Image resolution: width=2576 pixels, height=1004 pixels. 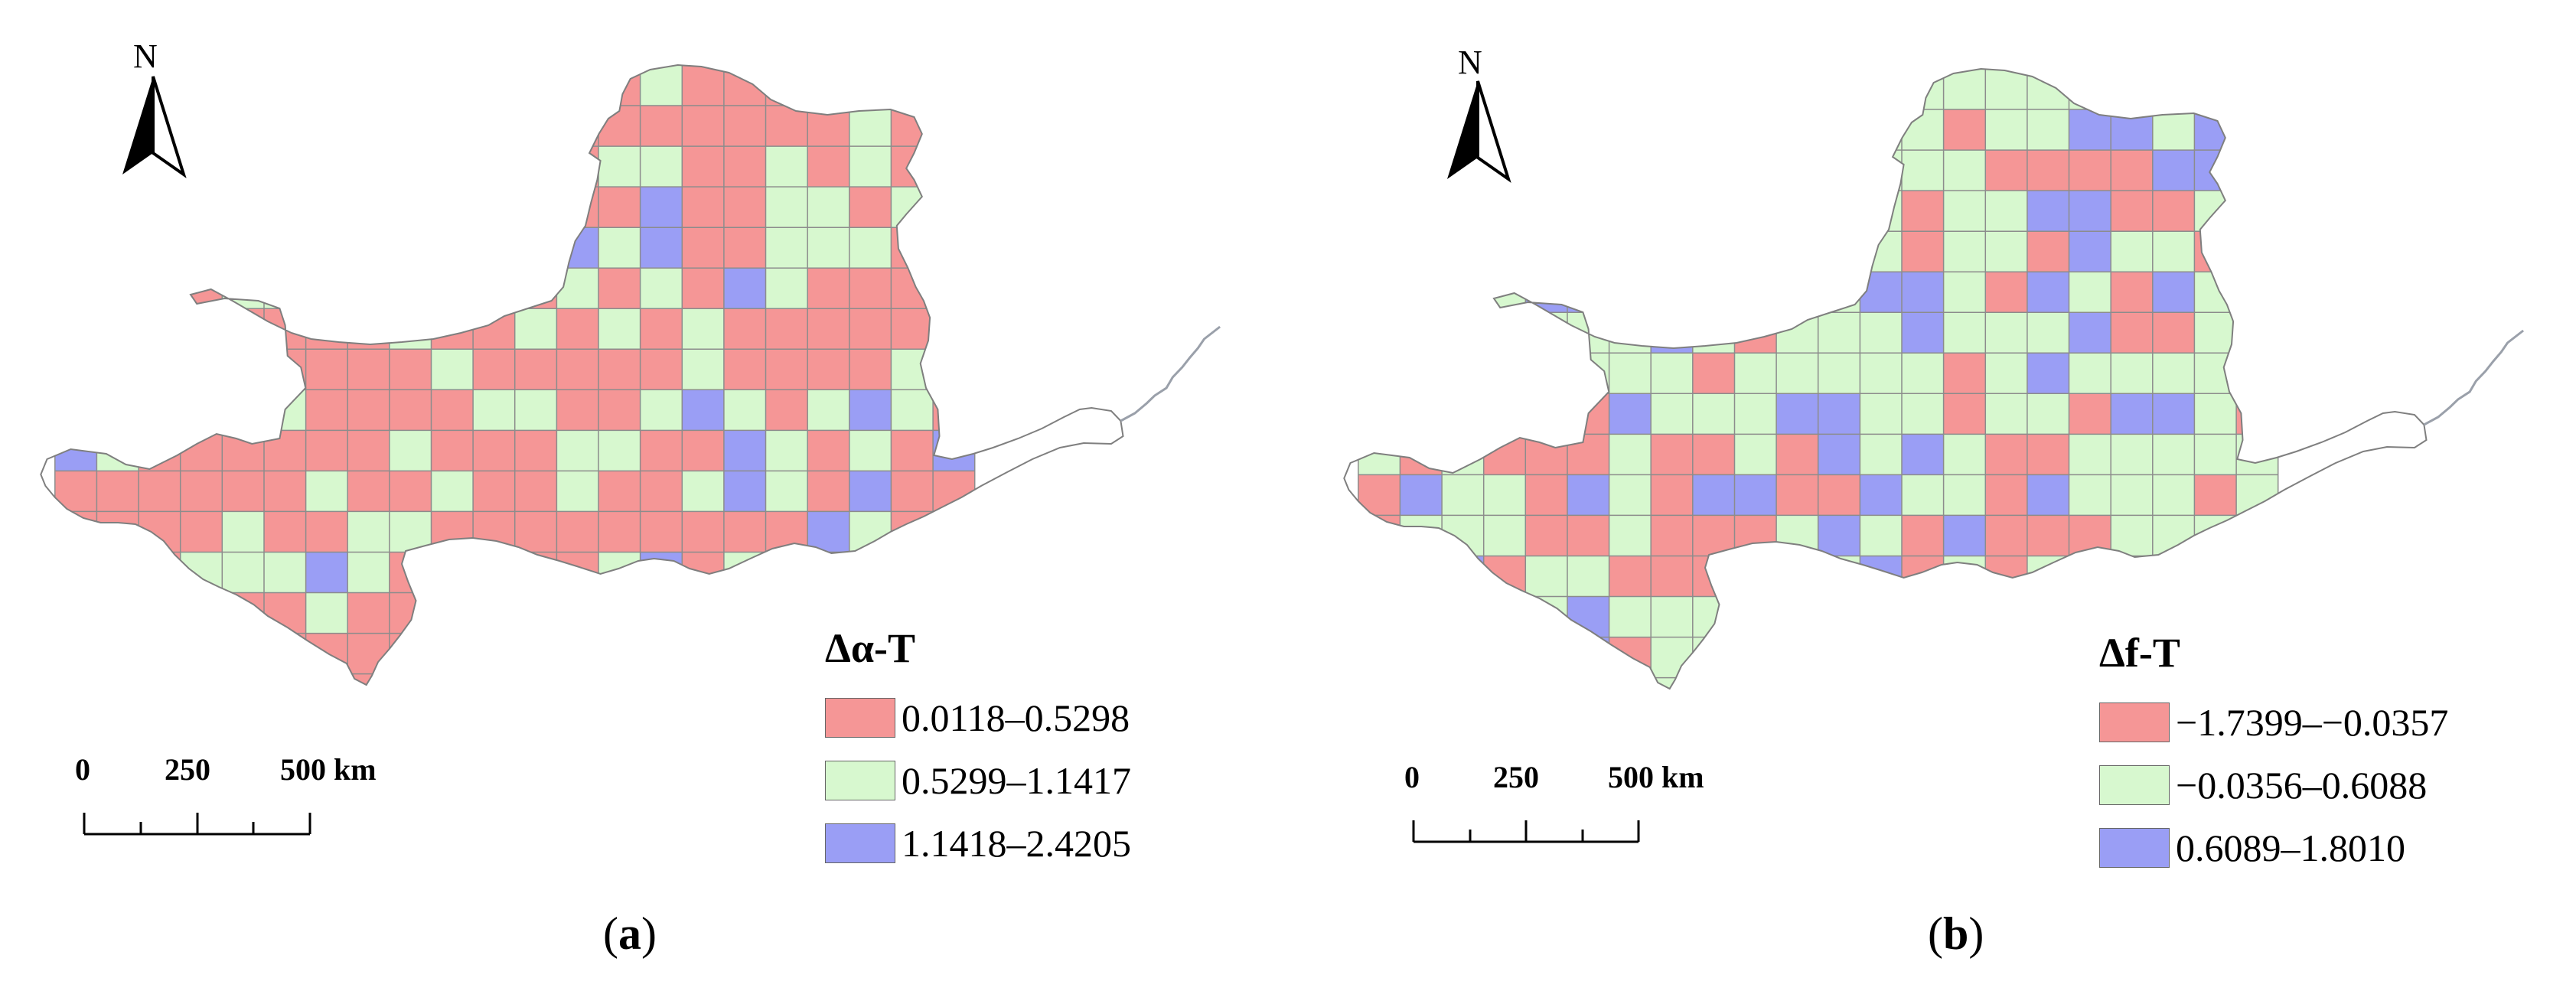 What do you see at coordinates (870, 648) in the screenshot?
I see `legend-title: Δα-T` at bounding box center [870, 648].